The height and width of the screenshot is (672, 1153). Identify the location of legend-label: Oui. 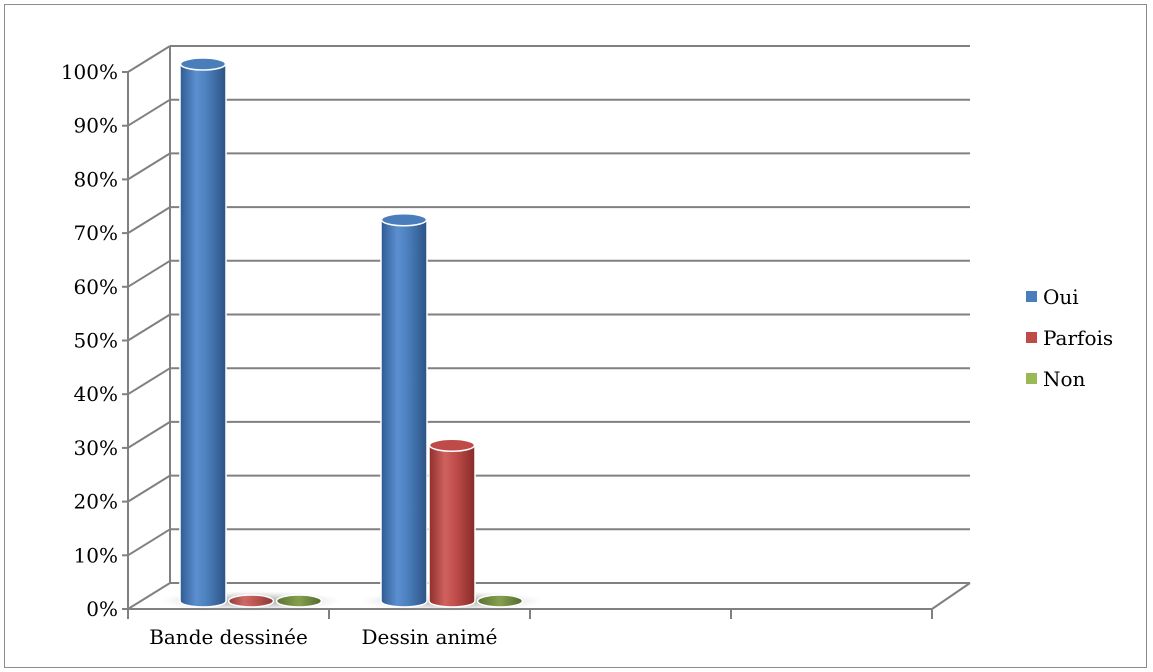
(1061, 296).